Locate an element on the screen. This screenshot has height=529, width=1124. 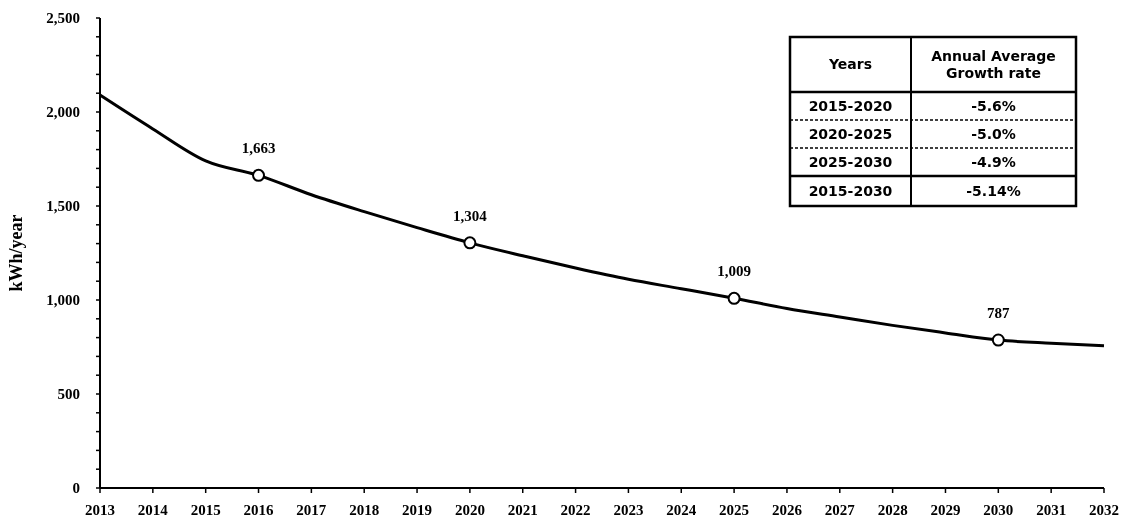
x-tick-label: 2024 is located at coordinates (681, 510).